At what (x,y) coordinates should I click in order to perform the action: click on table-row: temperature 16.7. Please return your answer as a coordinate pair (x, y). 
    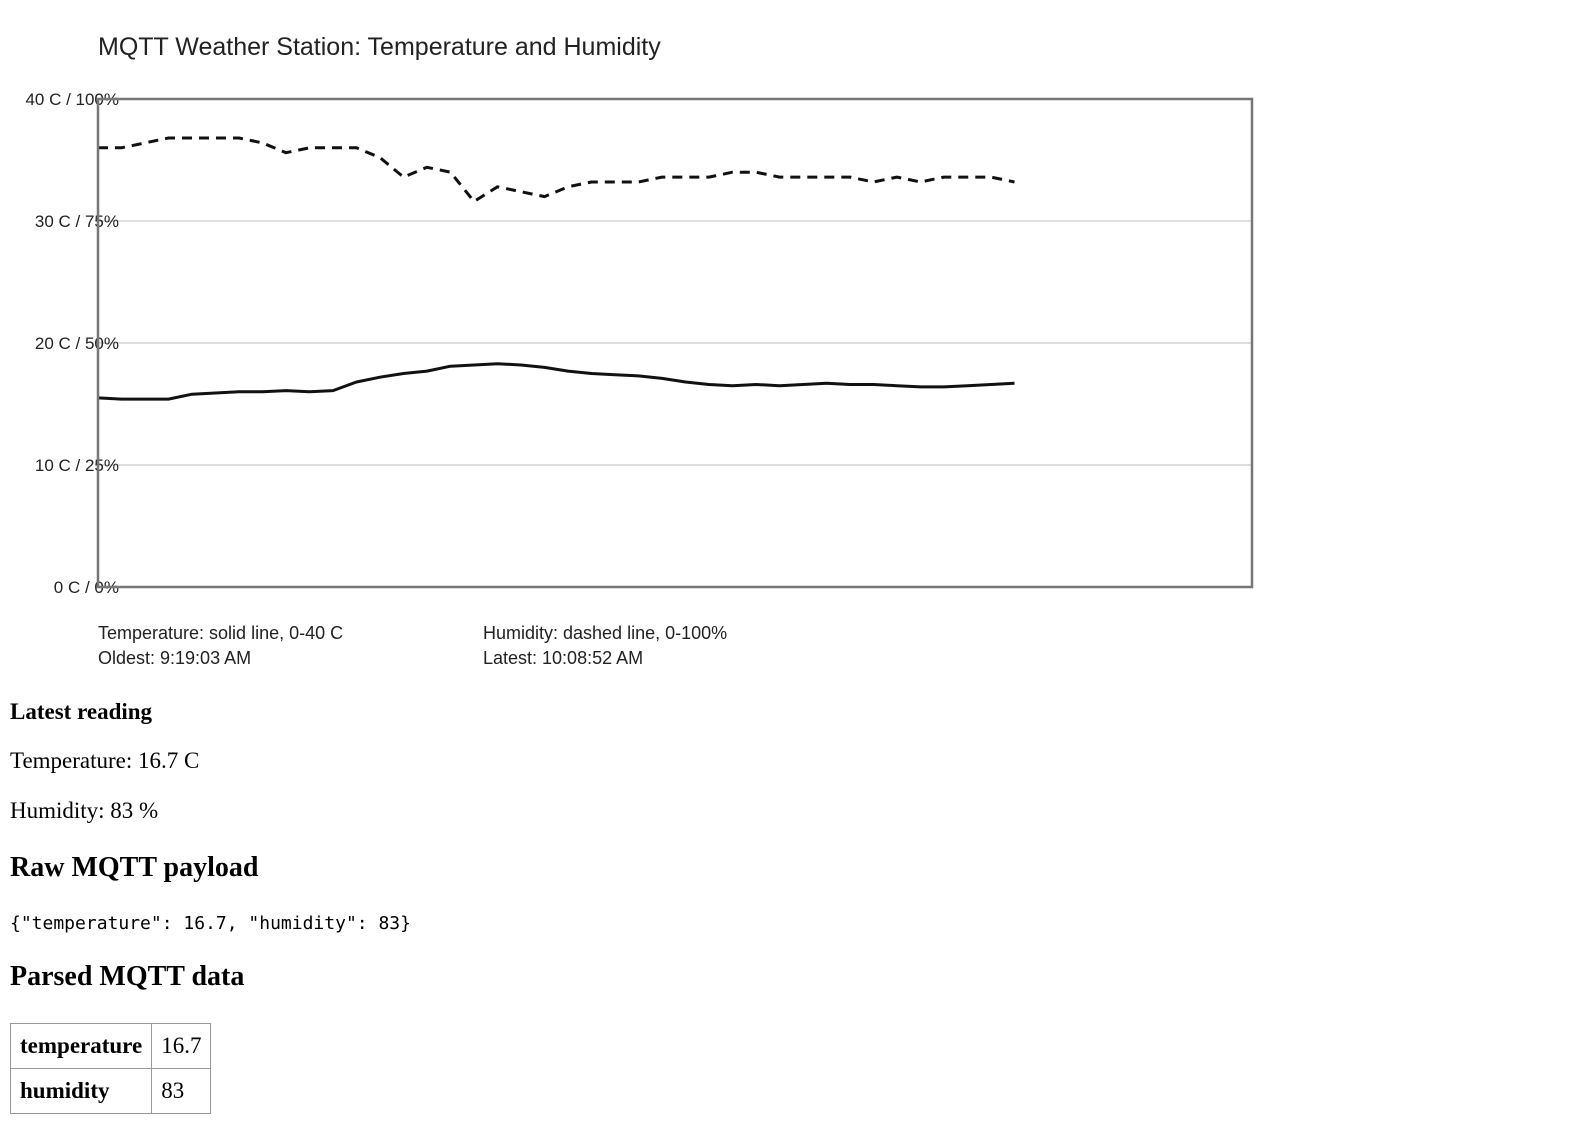
    Looking at the image, I should click on (110, 1046).